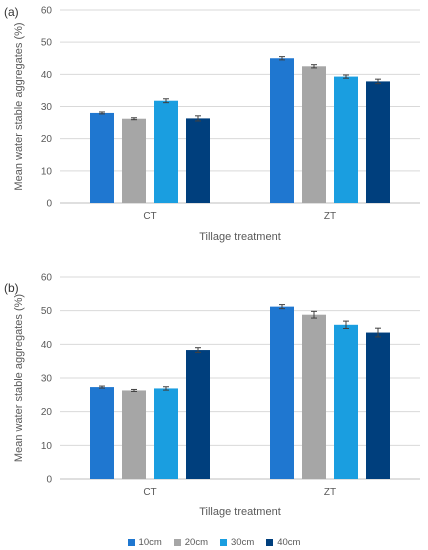 Image resolution: width=428 pixels, height=550 pixels. I want to click on legend-label-40cm: 40cm, so click(289, 542).